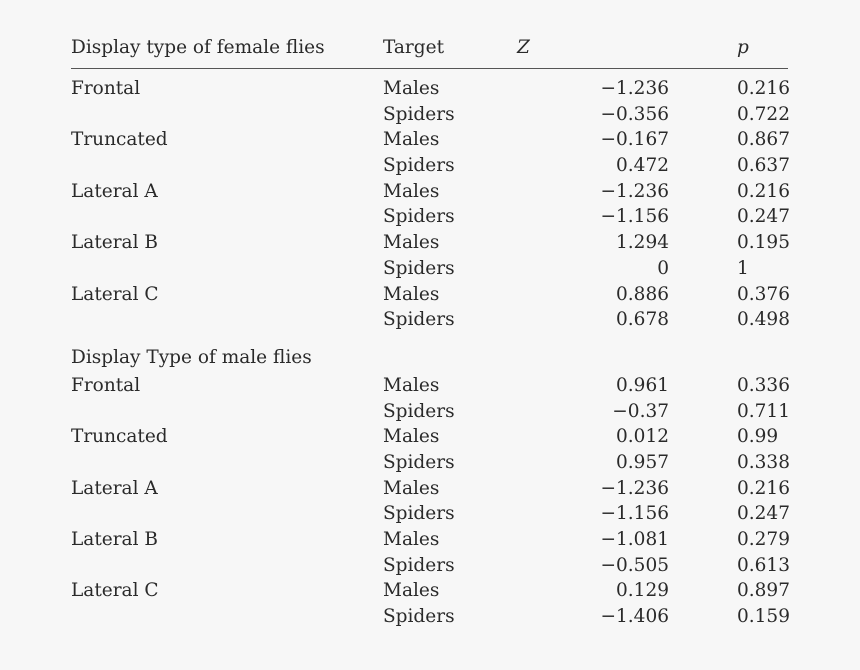 The height and width of the screenshot is (670, 860). Describe the element at coordinates (758, 437) in the screenshot. I see `p-value-cell: 0.99` at that location.